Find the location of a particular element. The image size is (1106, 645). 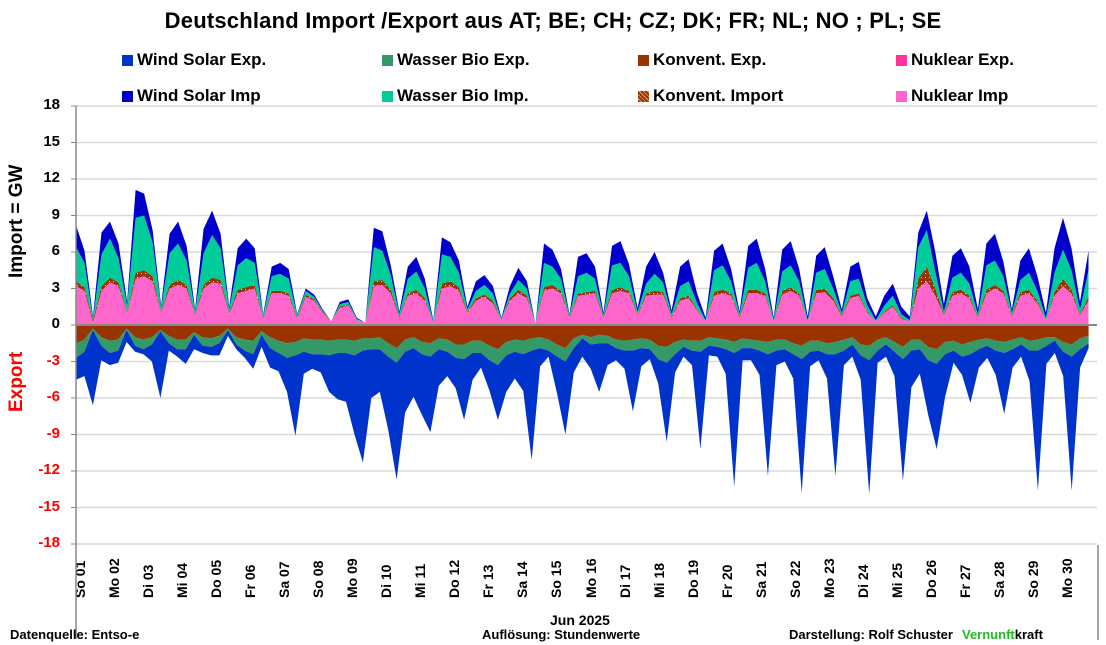

legend-label: Wasser Bio Imp. is located at coordinates (463, 95).